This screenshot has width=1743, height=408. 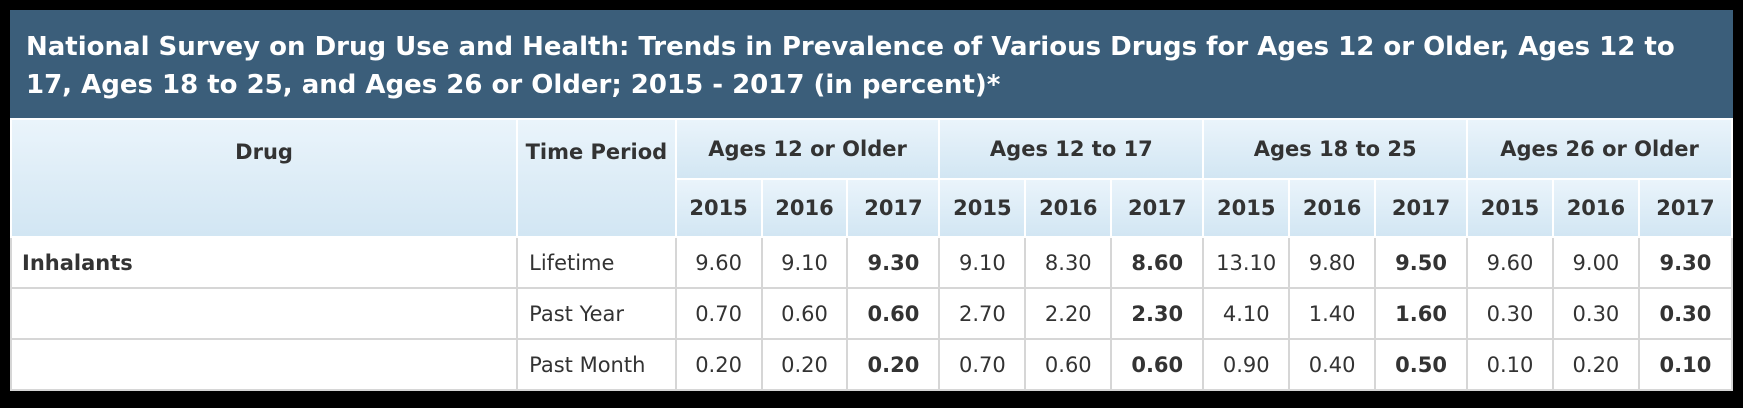 I want to click on value-cell: 2.20, so click(x=1068, y=313).